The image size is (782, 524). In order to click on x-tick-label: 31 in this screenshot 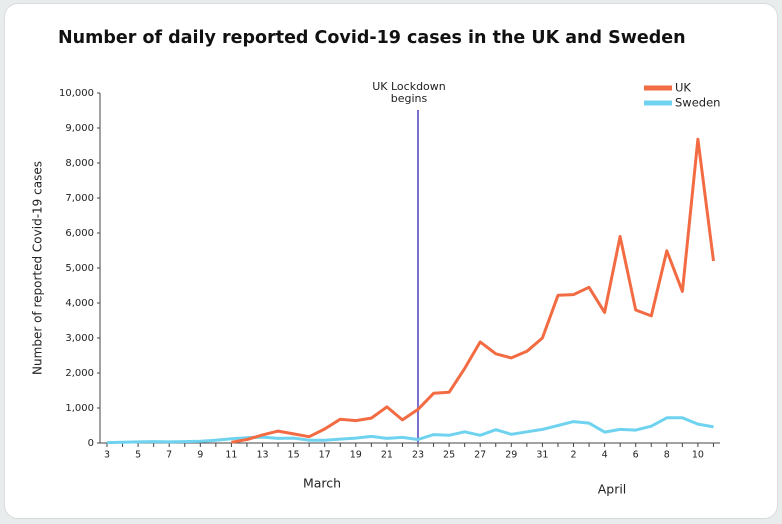, I will do `click(542, 455)`.